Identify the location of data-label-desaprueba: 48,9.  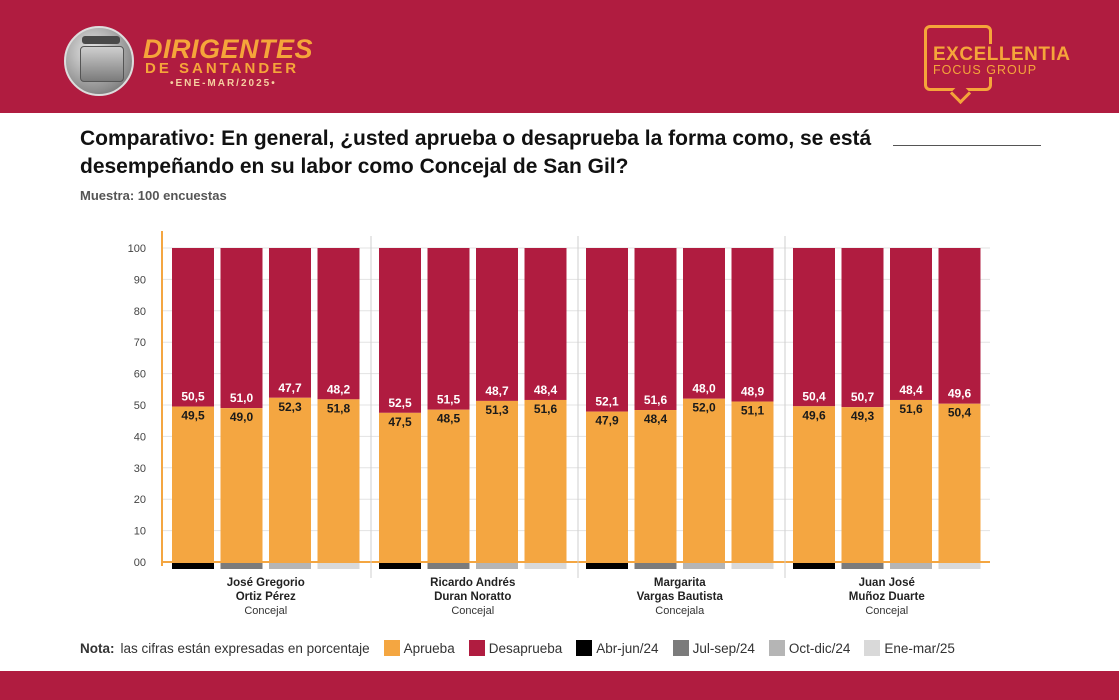
(753, 392).